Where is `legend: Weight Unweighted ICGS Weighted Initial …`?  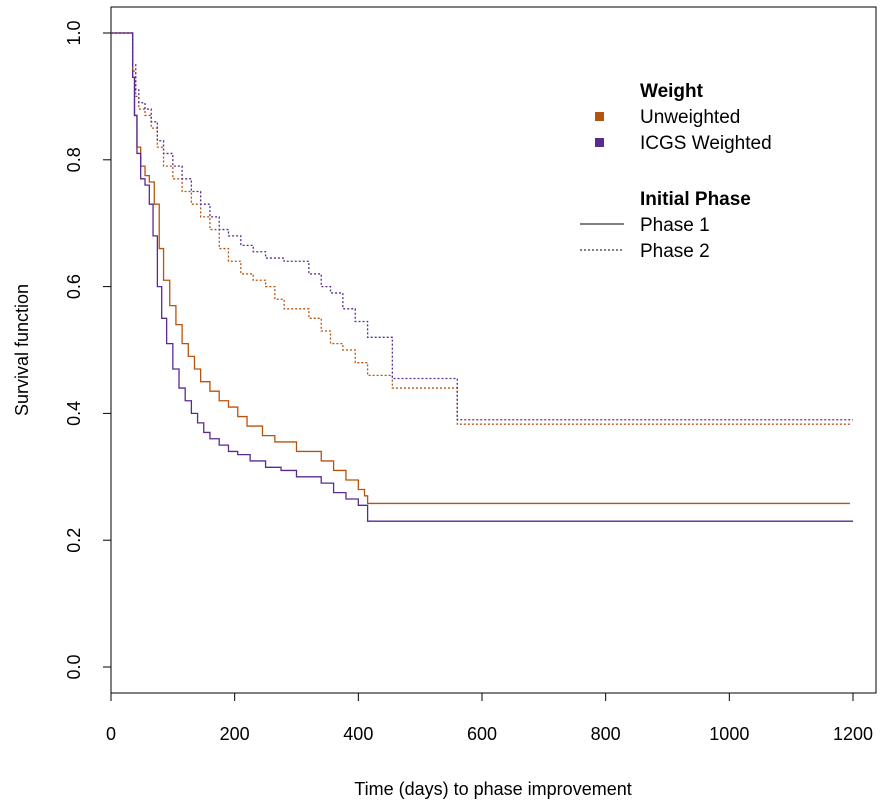 legend: Weight Unweighted ICGS Weighted Initial … is located at coordinates (676, 171).